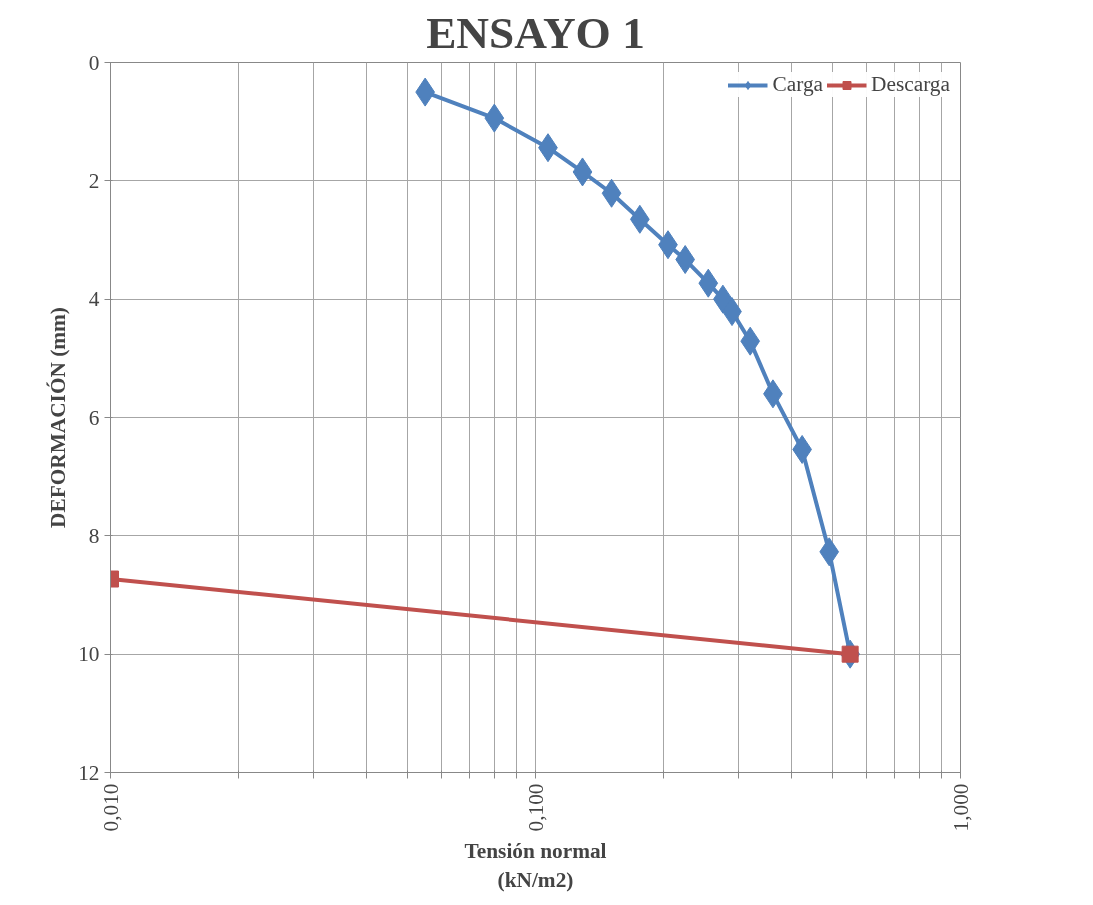 The width and height of the screenshot is (1093, 905). Describe the element at coordinates (58, 417) in the screenshot. I see `y-axis-title: DEFORMACIÓN (mm)` at that location.